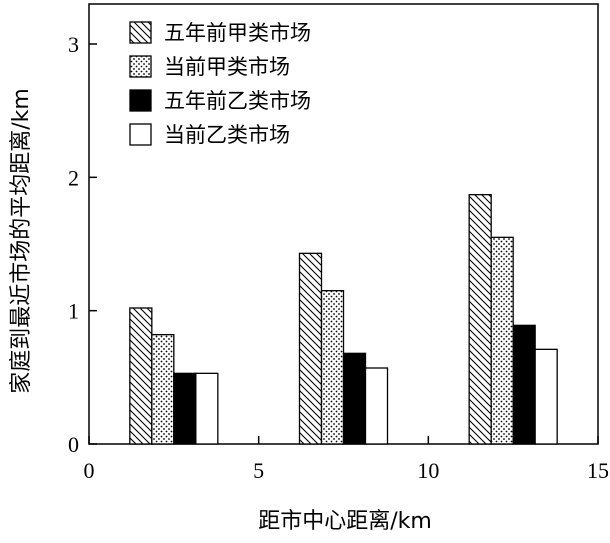 The image size is (610, 543). What do you see at coordinates (140, 134) in the screenshot?
I see `legend-swatch-white` at bounding box center [140, 134].